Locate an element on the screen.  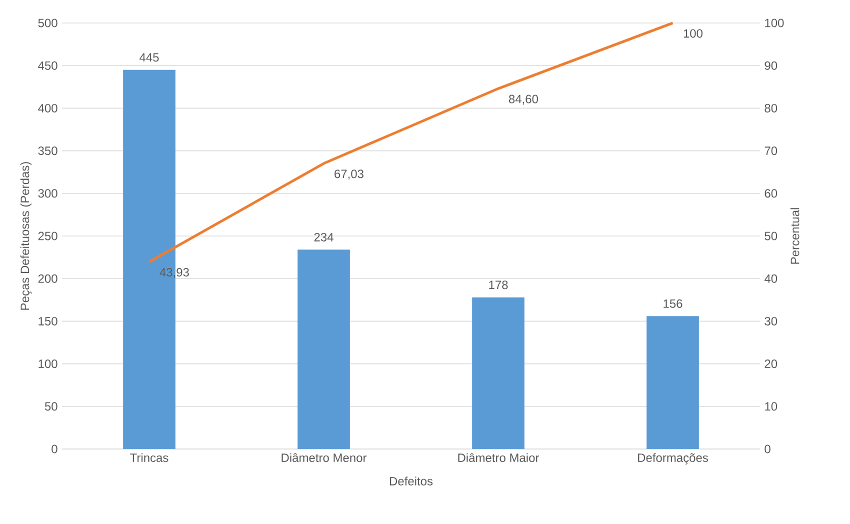
y-tick-label: 100 is located at coordinates (48, 364).